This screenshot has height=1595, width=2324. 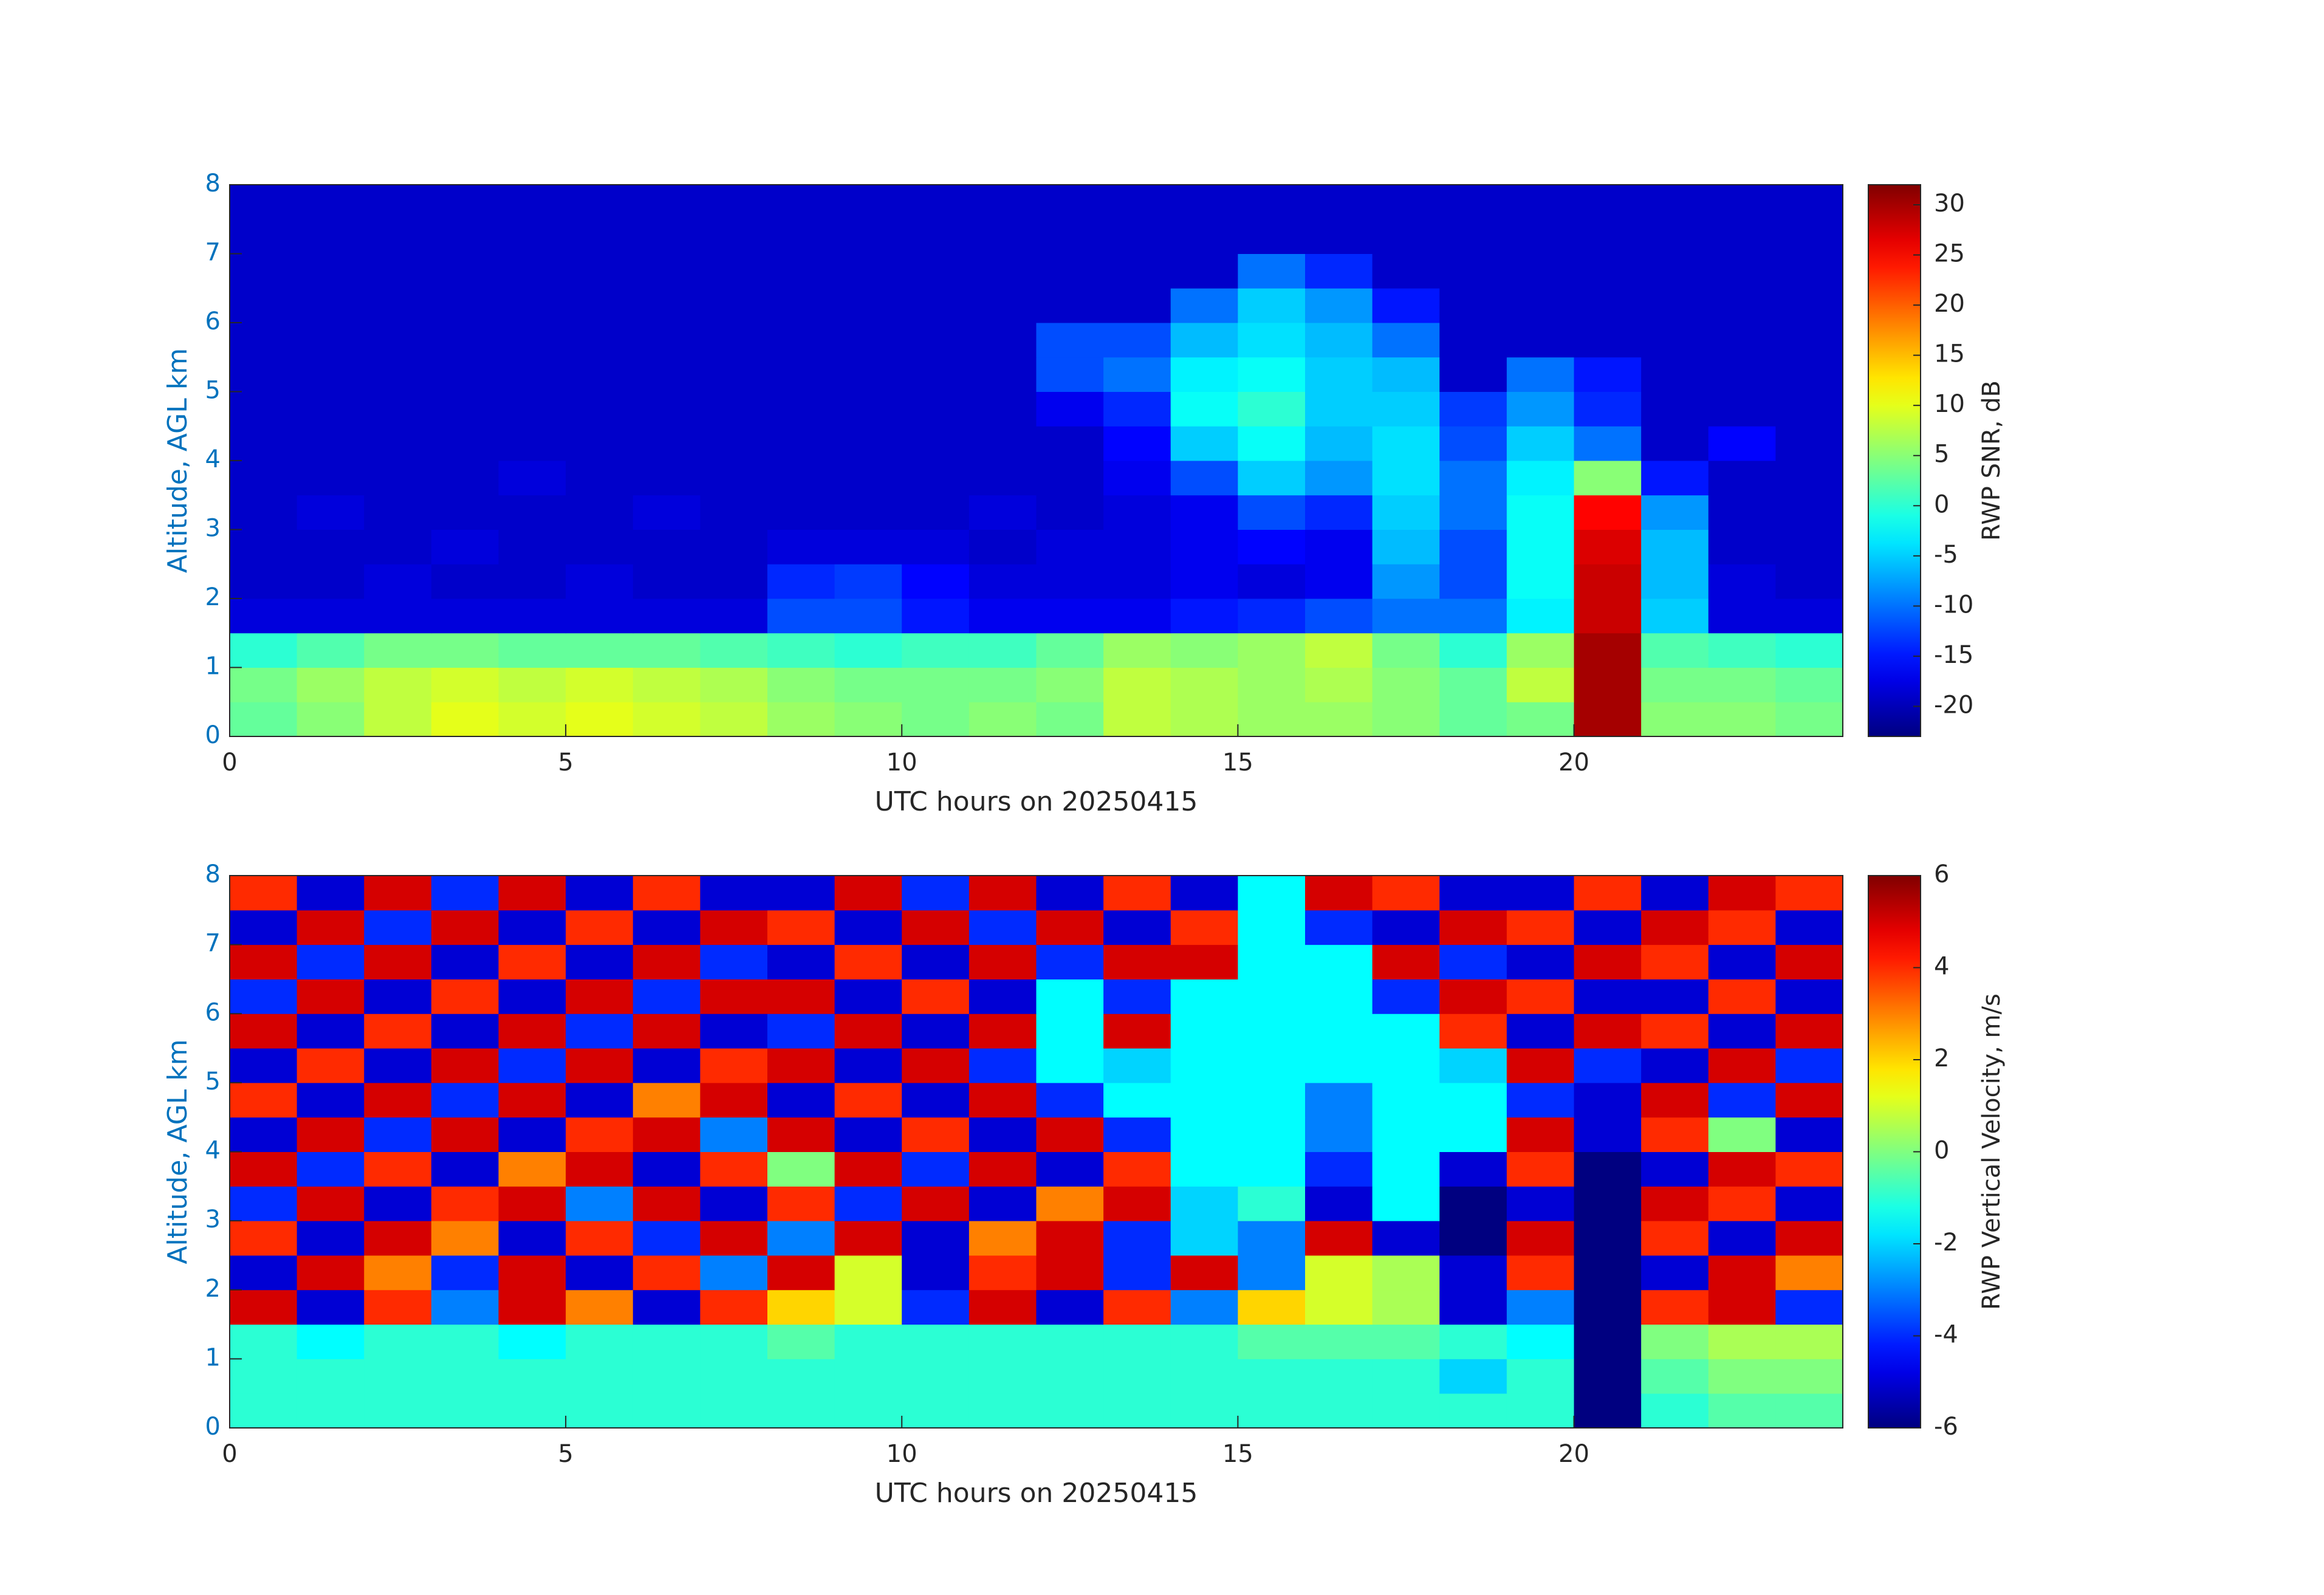 What do you see at coordinates (1942, 504) in the screenshot?
I see `colorbar-tick-label: 0` at bounding box center [1942, 504].